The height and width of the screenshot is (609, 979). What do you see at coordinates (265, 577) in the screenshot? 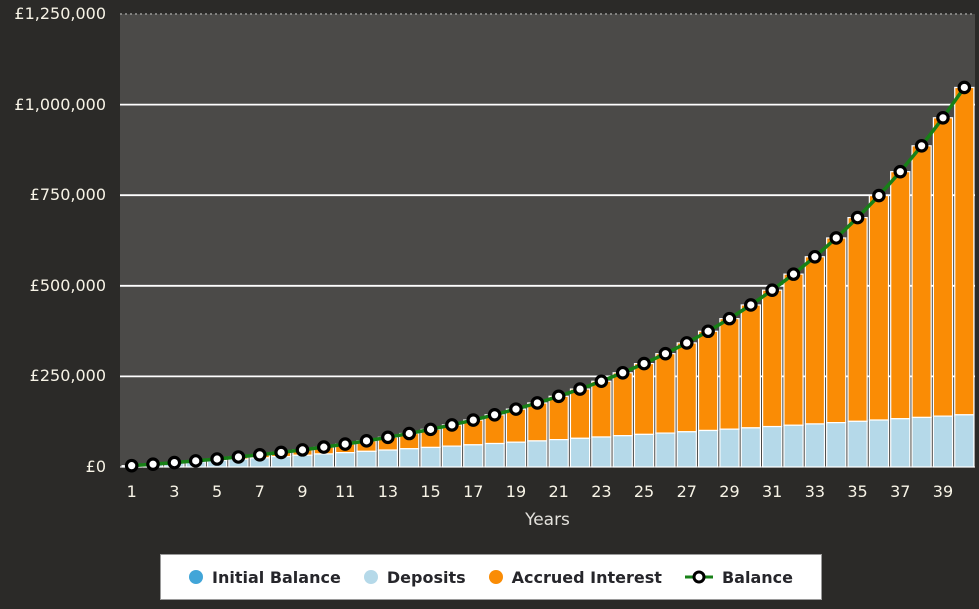
I see `legend-item-initial-balance: Initial Balance` at bounding box center [265, 577].